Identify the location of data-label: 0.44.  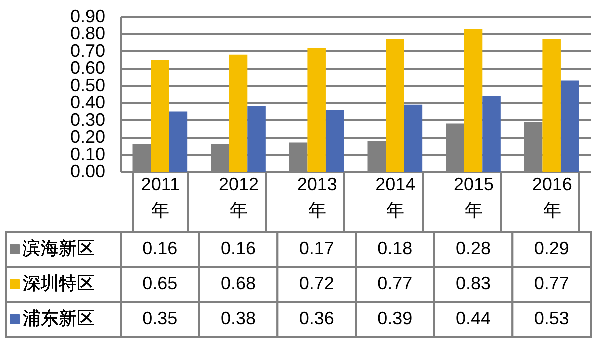
(474, 318).